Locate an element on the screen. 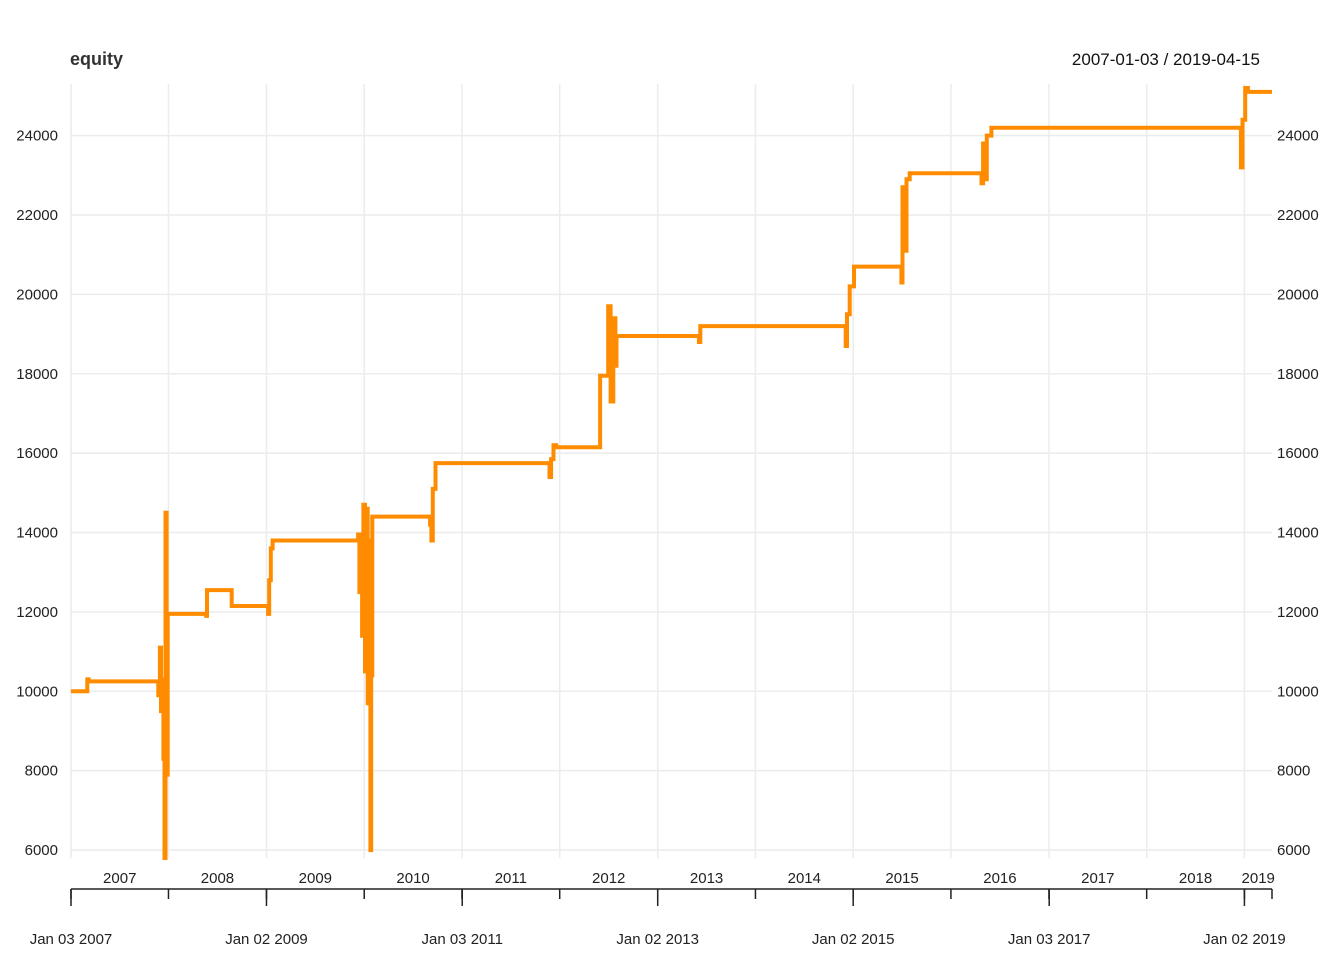 The width and height of the screenshot is (1344, 960). y-tick-label-left: 22000 is located at coordinates (37, 215).